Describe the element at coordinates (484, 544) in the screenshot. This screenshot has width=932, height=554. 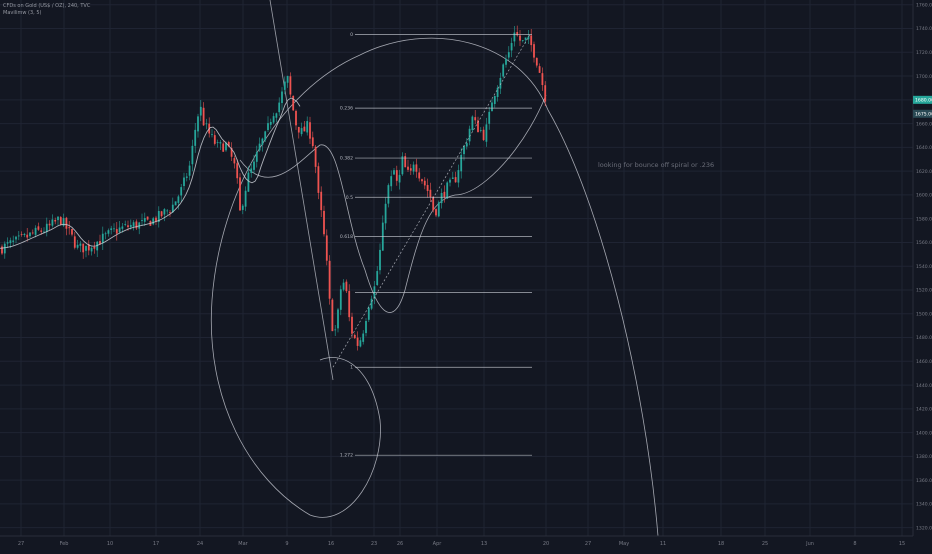
I see `x-tick-label: 13` at that location.